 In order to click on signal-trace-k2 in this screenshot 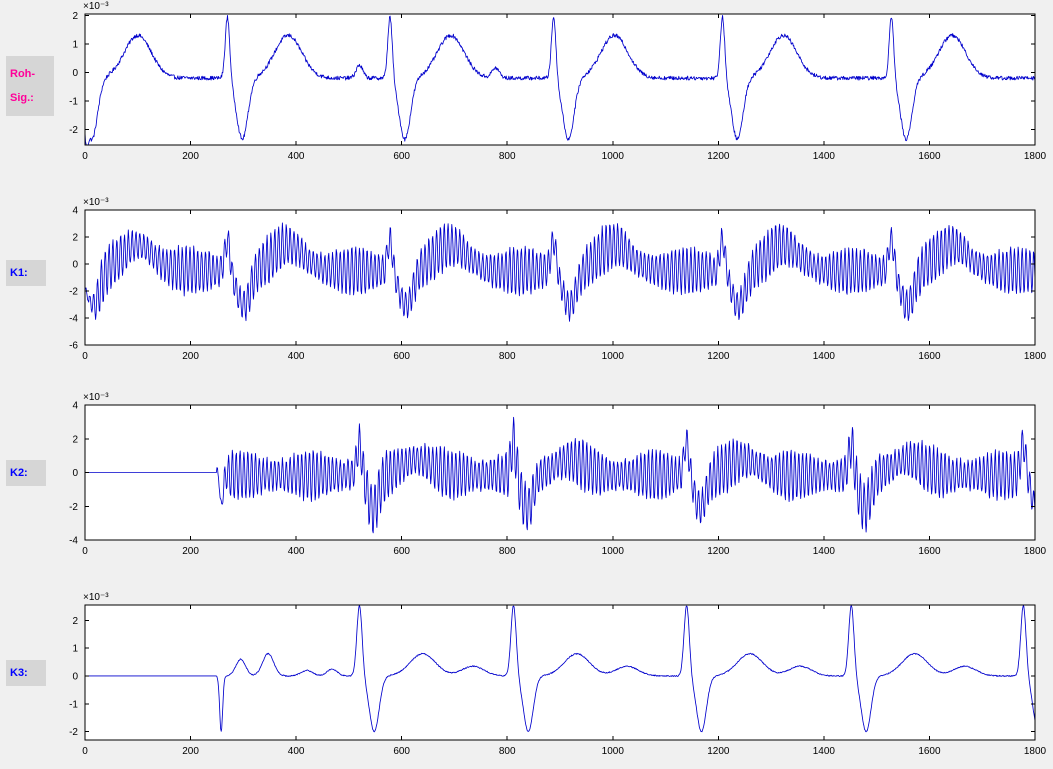, I will do `click(560, 475)`.